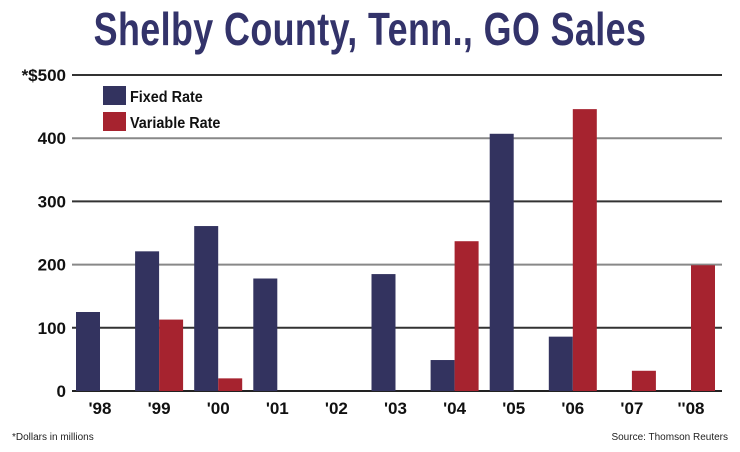 The height and width of the screenshot is (452, 740). Describe the element at coordinates (336, 408) in the screenshot. I see `x-tick-label: '02` at that location.